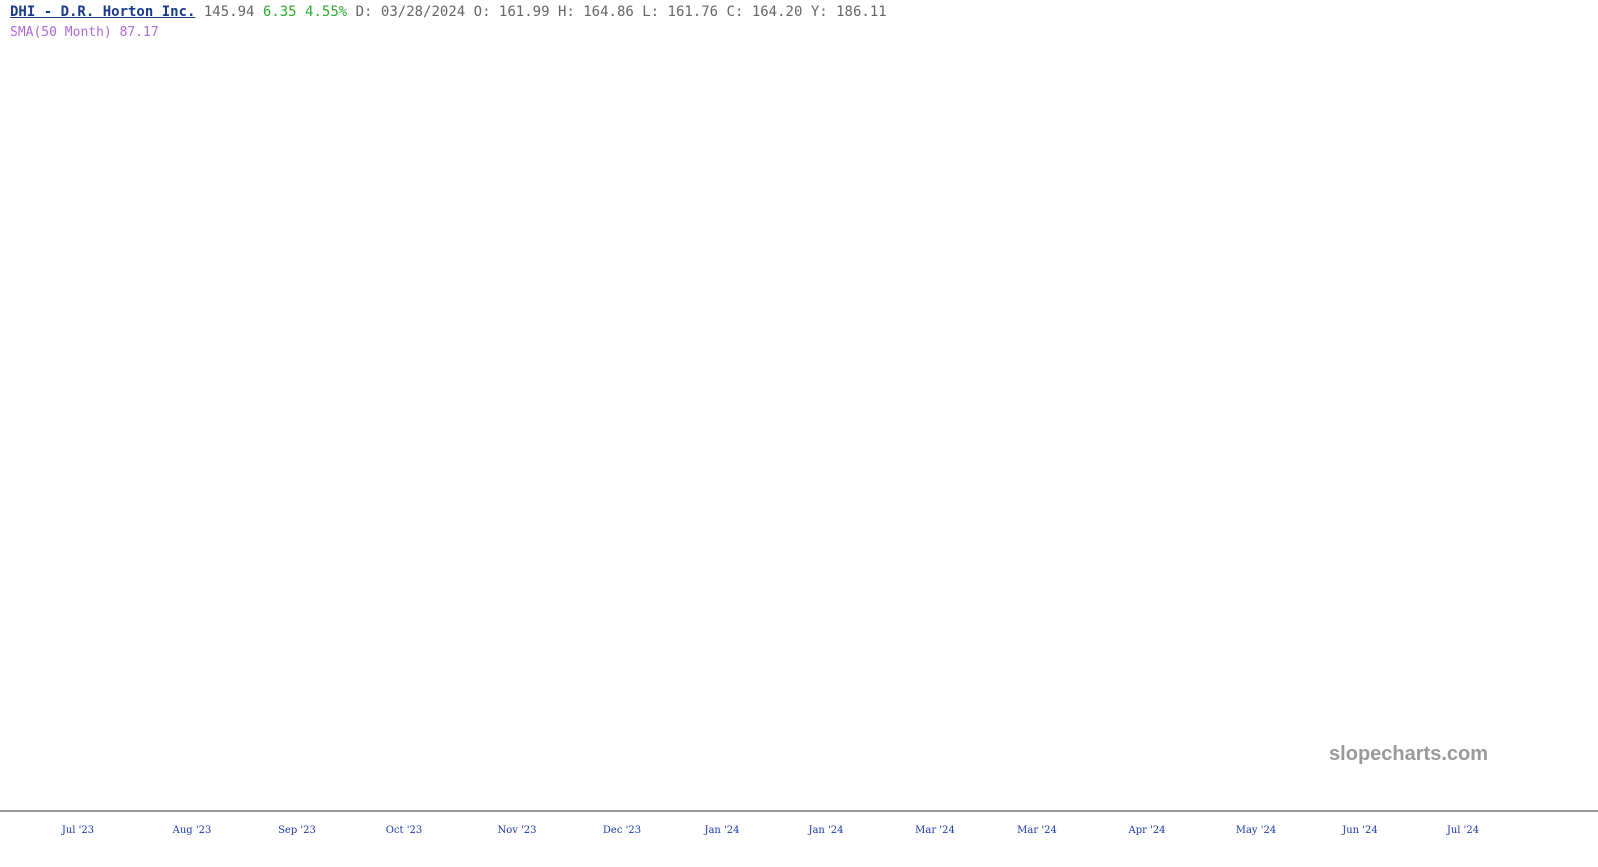 Image resolution: width=1598 pixels, height=867 pixels. Describe the element at coordinates (77, 830) in the screenshot. I see `x-tick-label: Jul '23` at that location.